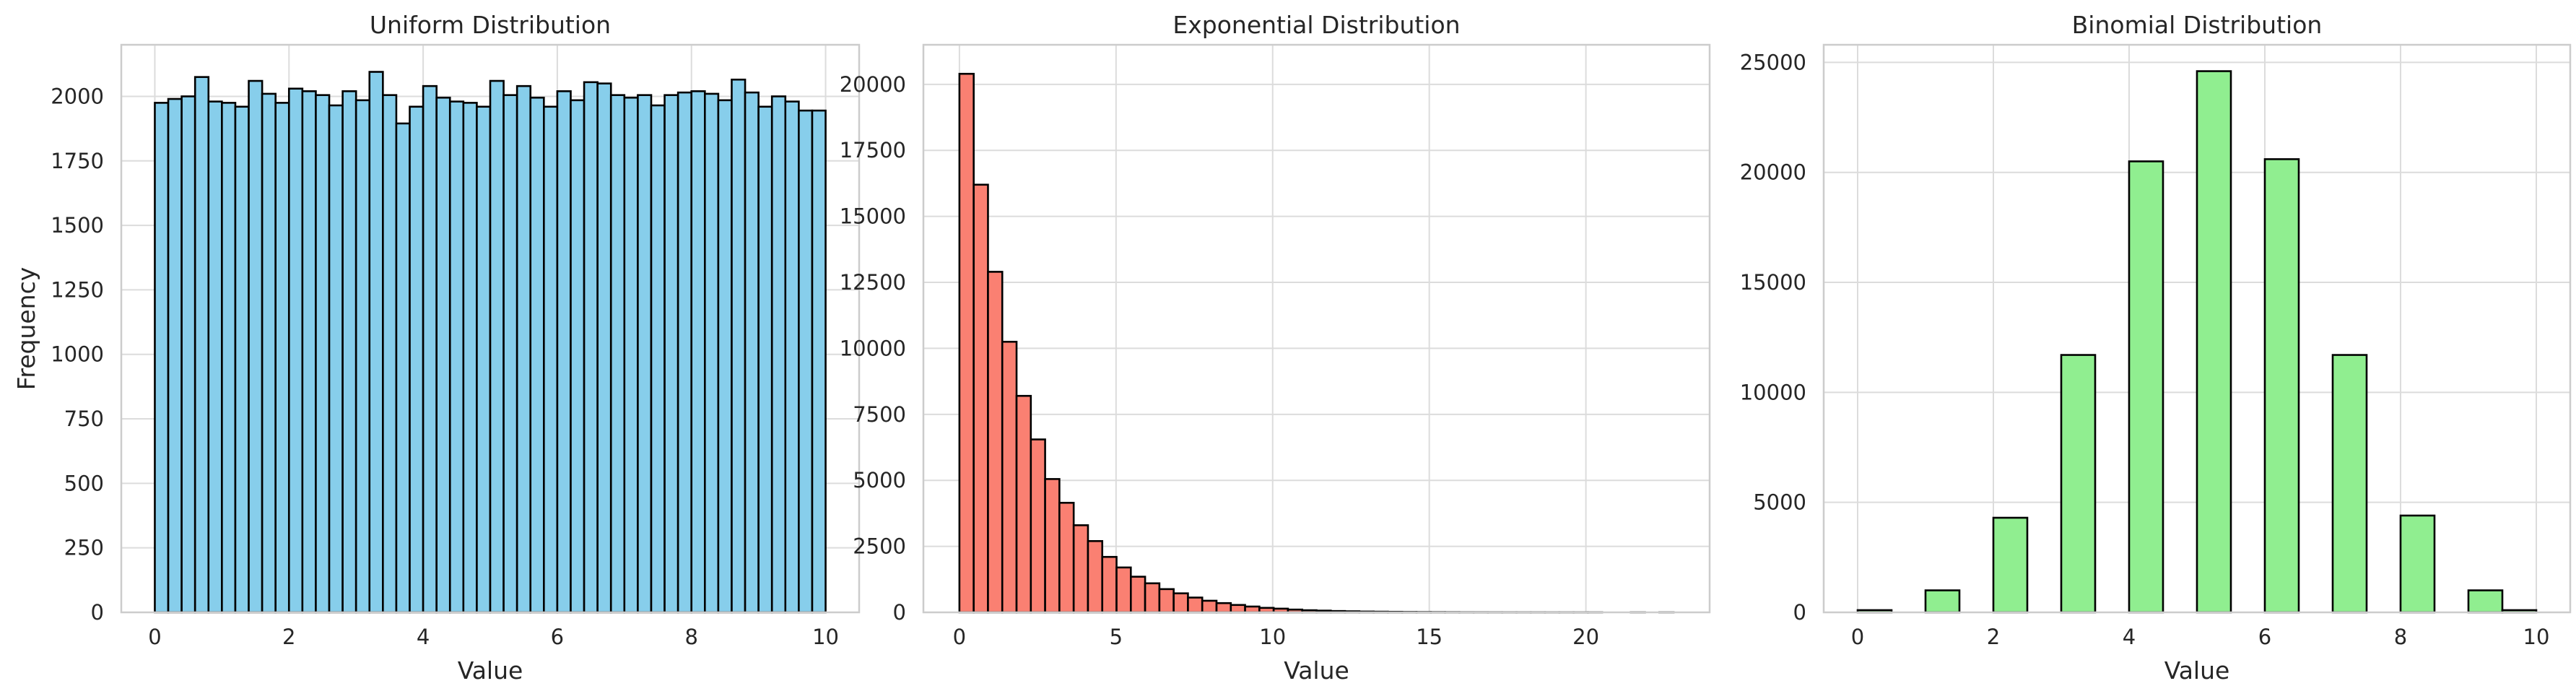  Describe the element at coordinates (97, 612) in the screenshot. I see `uniform-y-tick-label: 0` at that location.